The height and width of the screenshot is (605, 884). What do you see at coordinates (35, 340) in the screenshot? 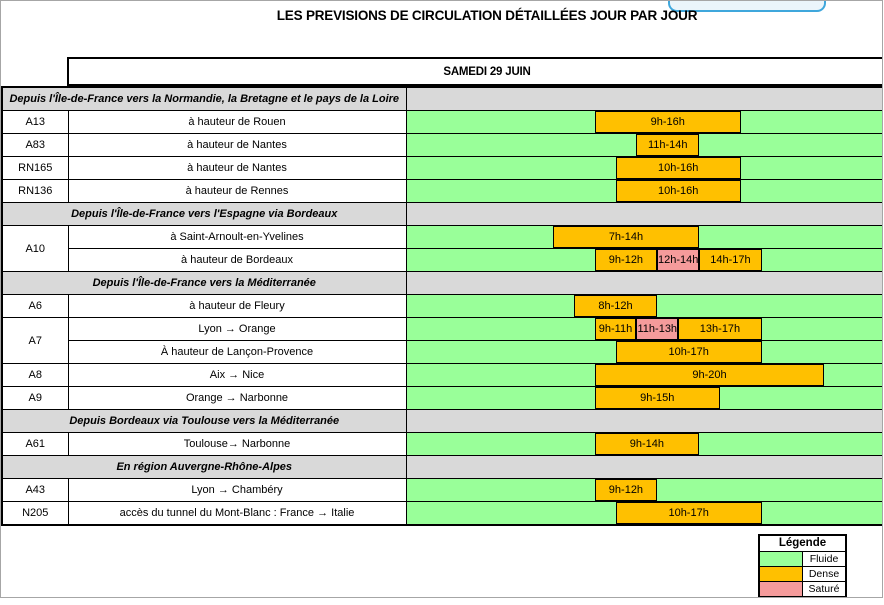
I see `road-cell: A7` at bounding box center [35, 340].